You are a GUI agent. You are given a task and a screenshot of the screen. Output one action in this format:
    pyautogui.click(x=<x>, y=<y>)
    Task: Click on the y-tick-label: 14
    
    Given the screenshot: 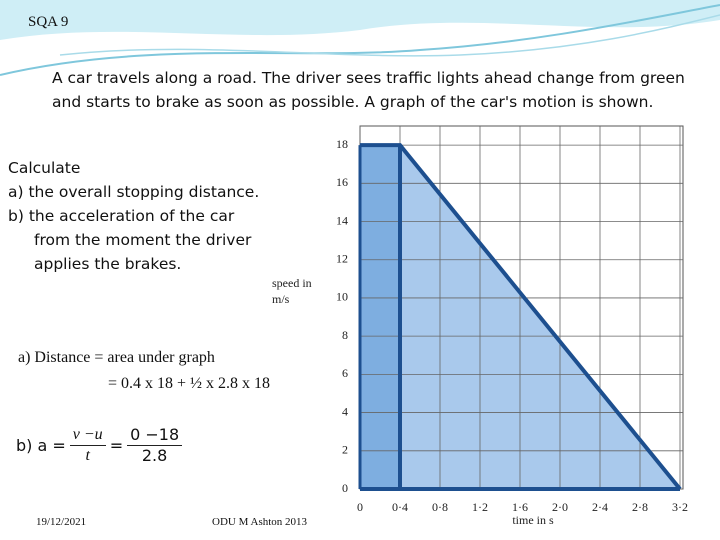 What is the action you would take?
    pyautogui.click(x=342, y=220)
    